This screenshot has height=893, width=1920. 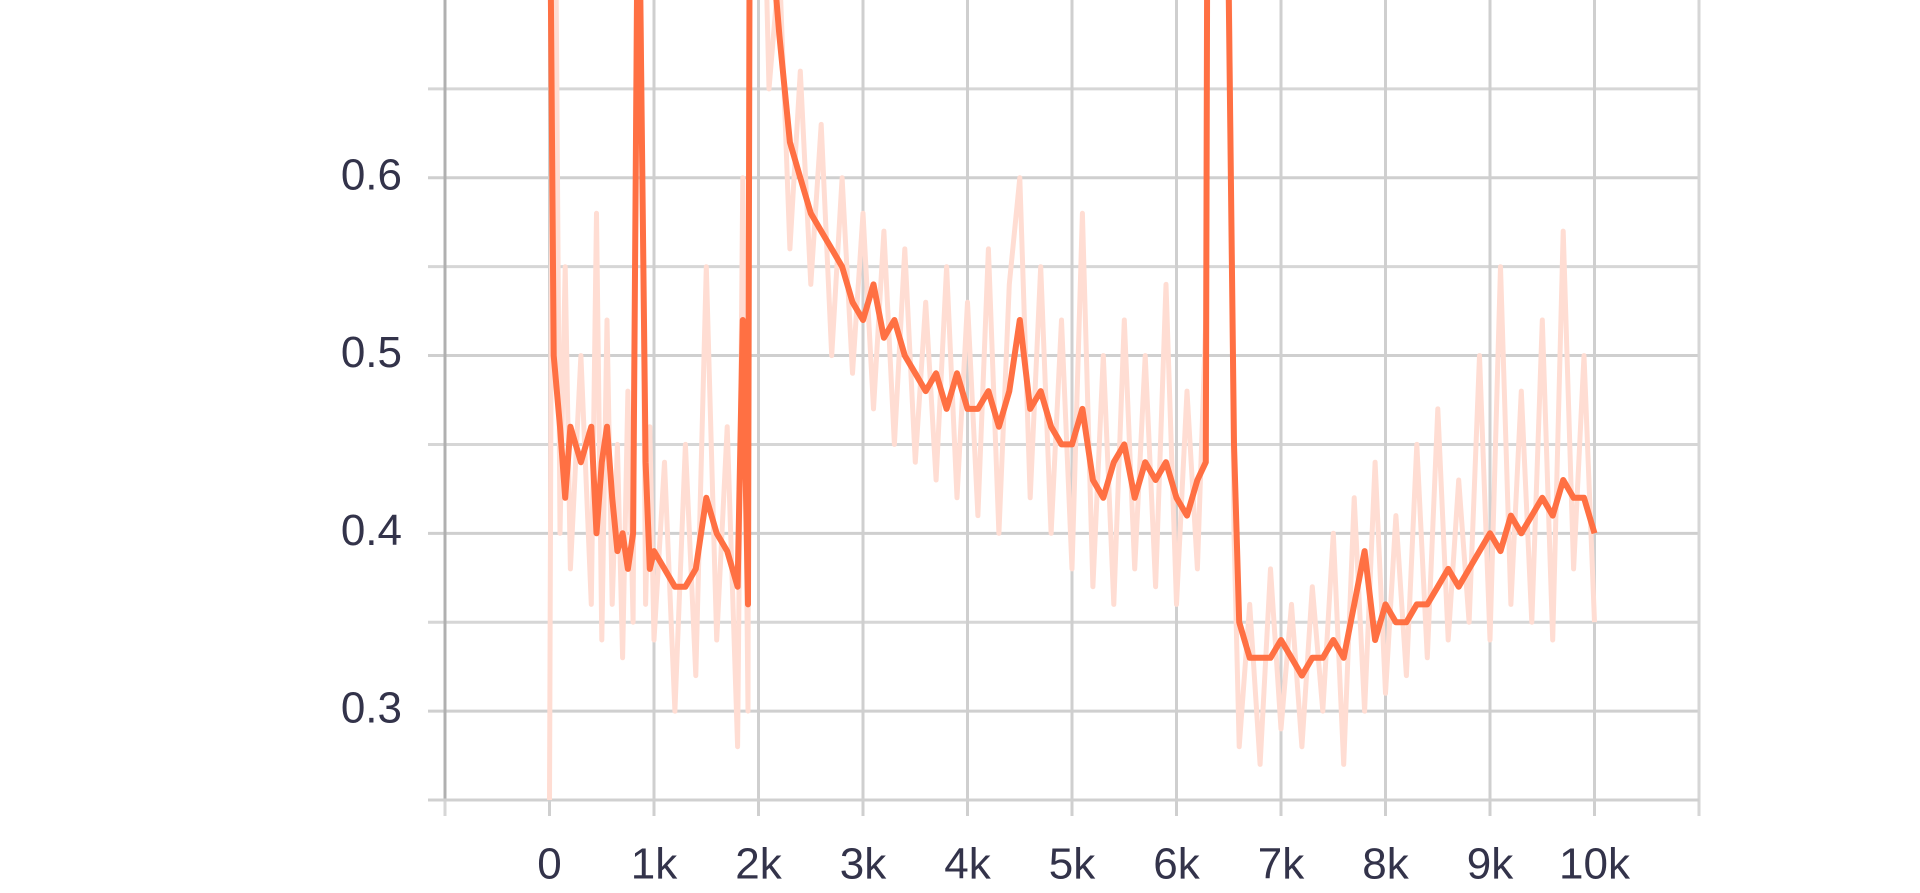 I want to click on x-tick-label: 6k, so click(x=1176, y=864).